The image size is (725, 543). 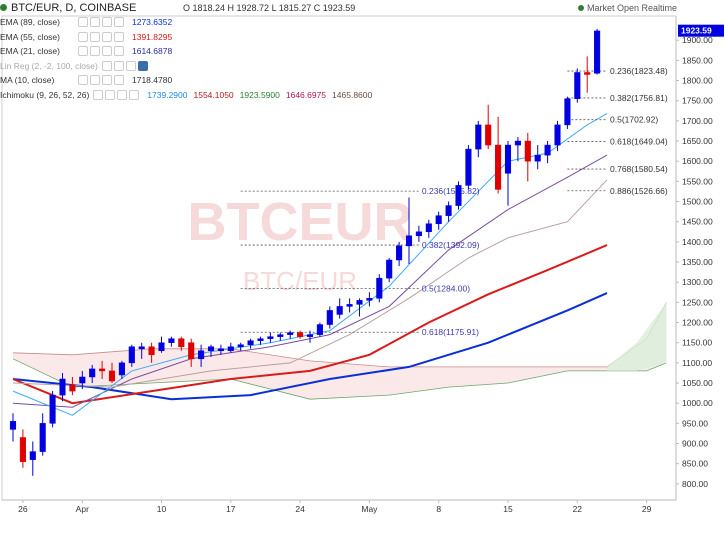 What do you see at coordinates (578, 509) in the screenshot?
I see `time-tick-label: 22` at bounding box center [578, 509].